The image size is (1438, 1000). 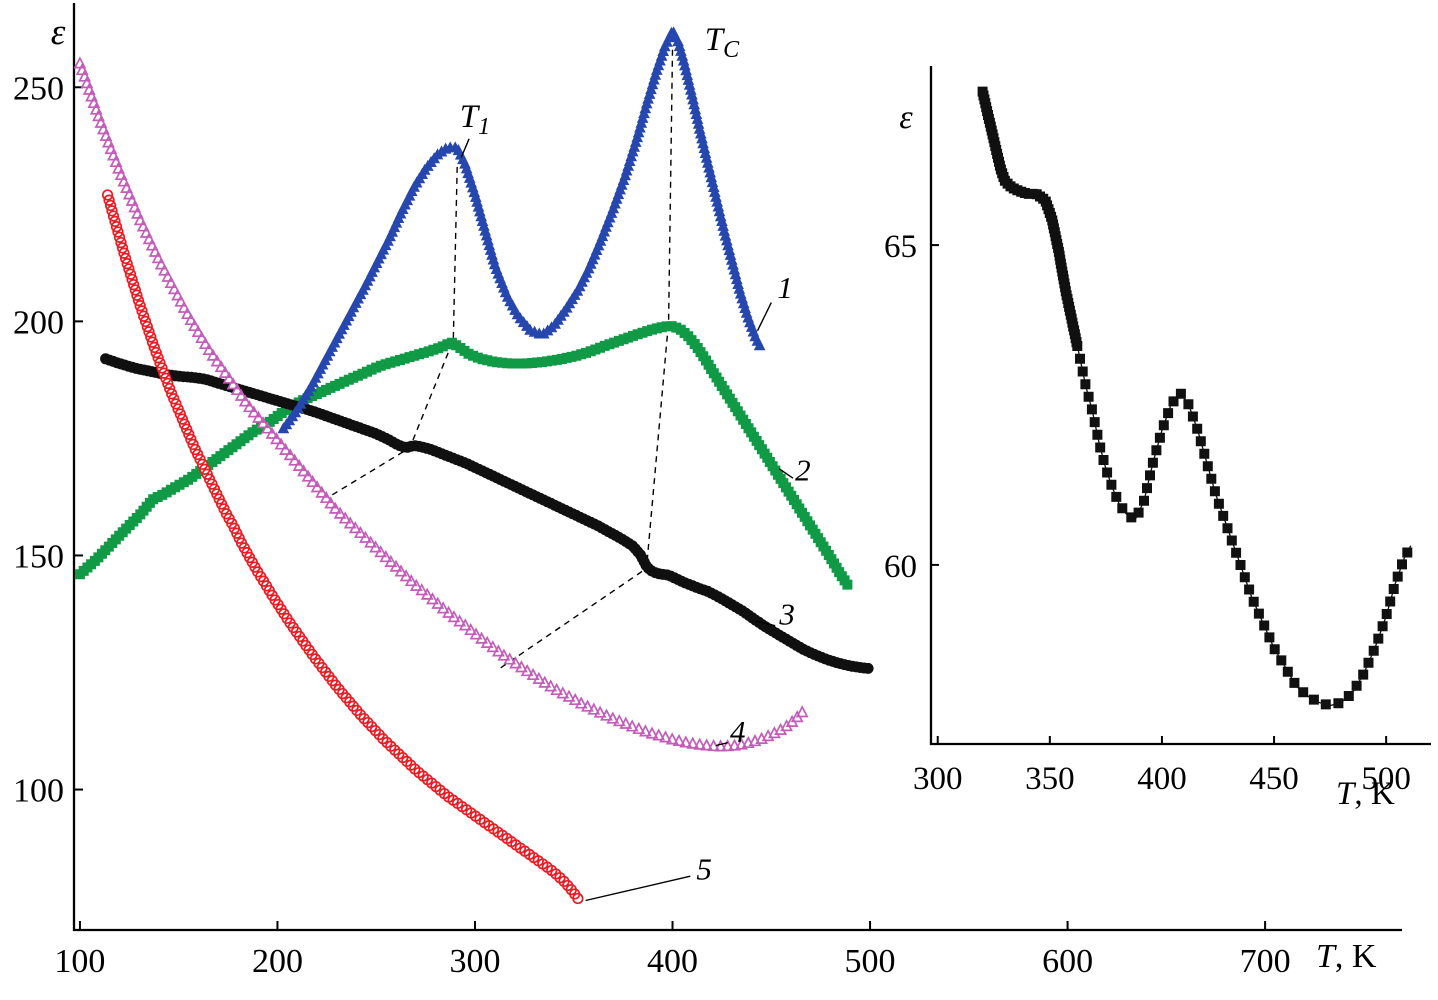 I want to click on curve-label-2: 2, so click(x=803, y=470).